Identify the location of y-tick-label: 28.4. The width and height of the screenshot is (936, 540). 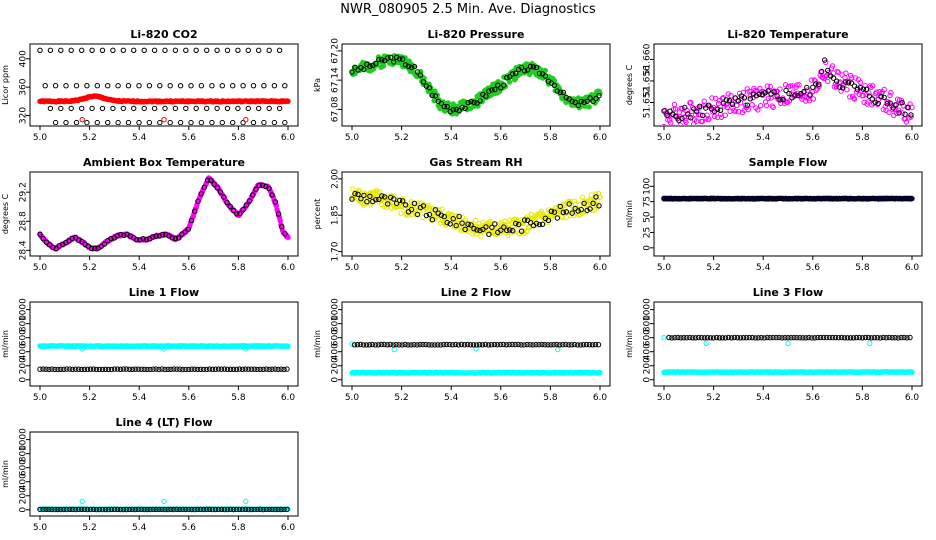
(24, 250).